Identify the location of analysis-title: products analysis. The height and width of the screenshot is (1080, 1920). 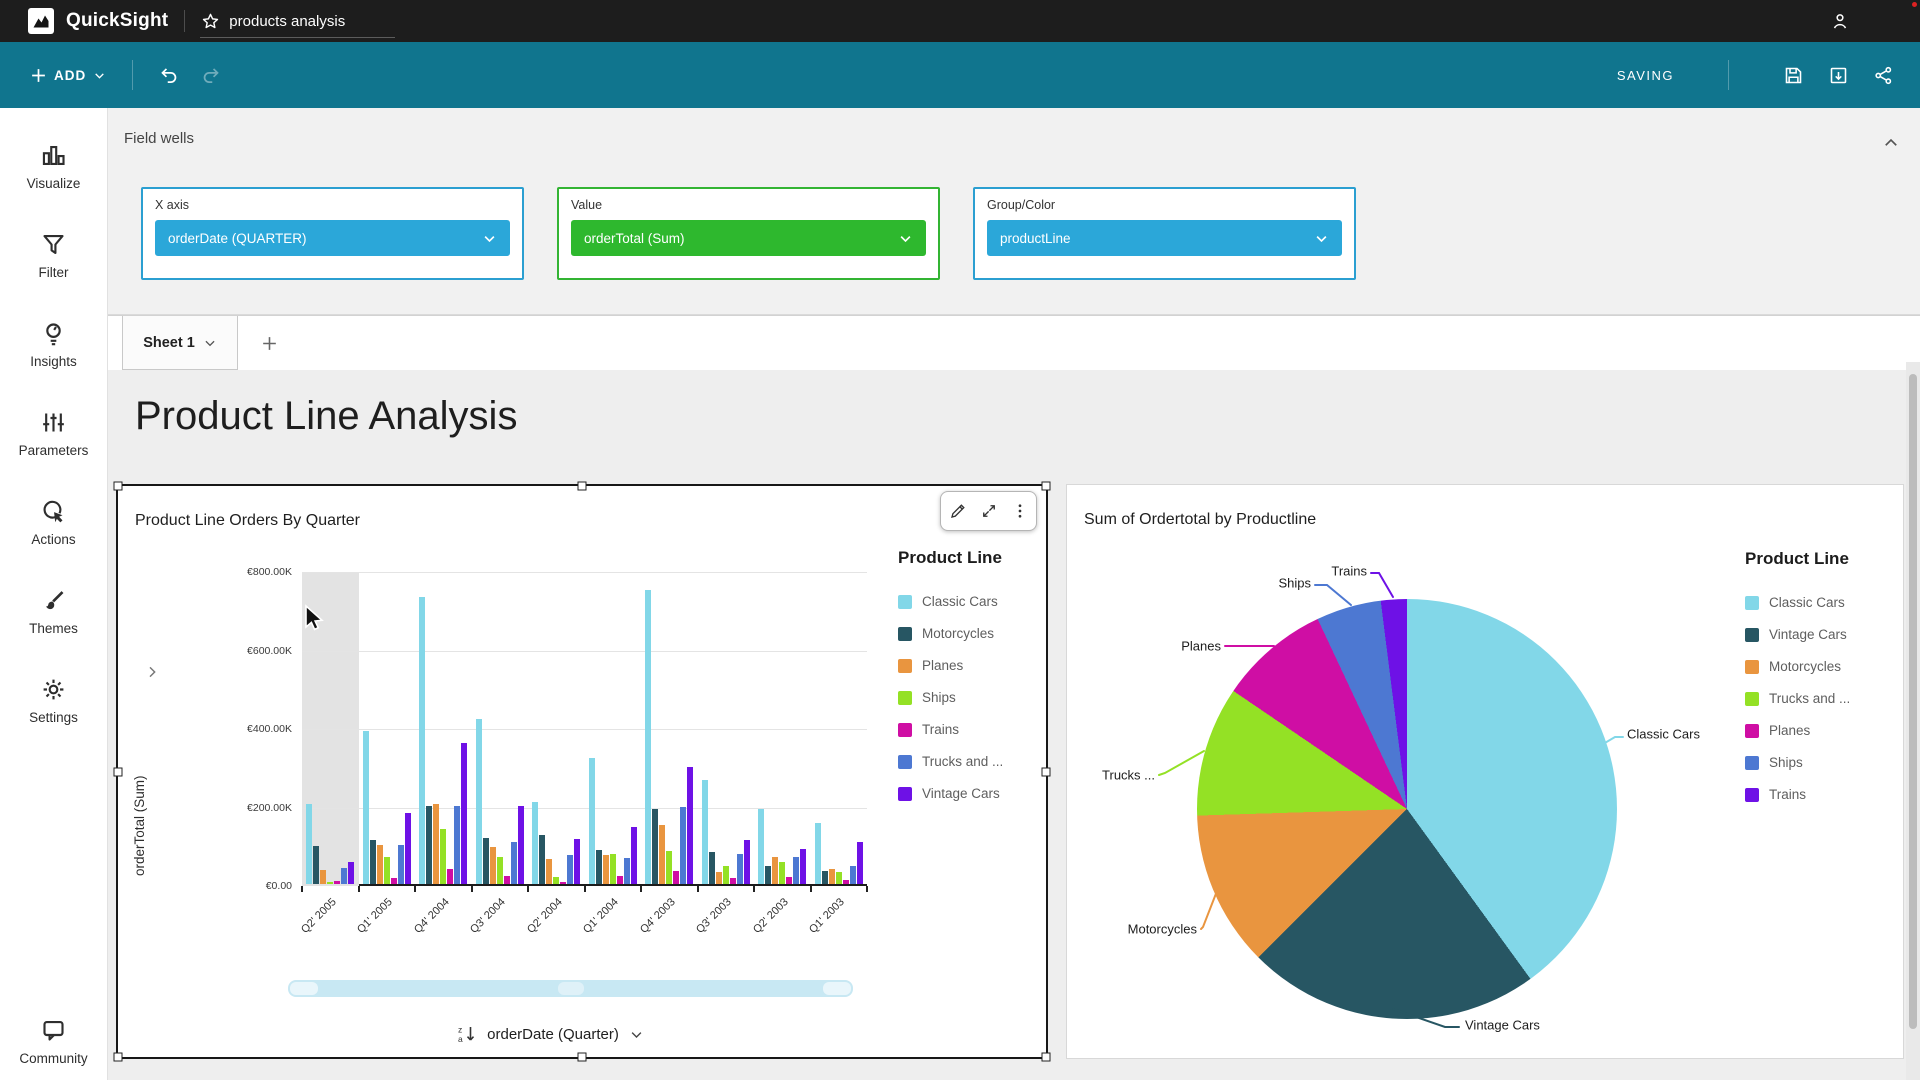
(287, 21).